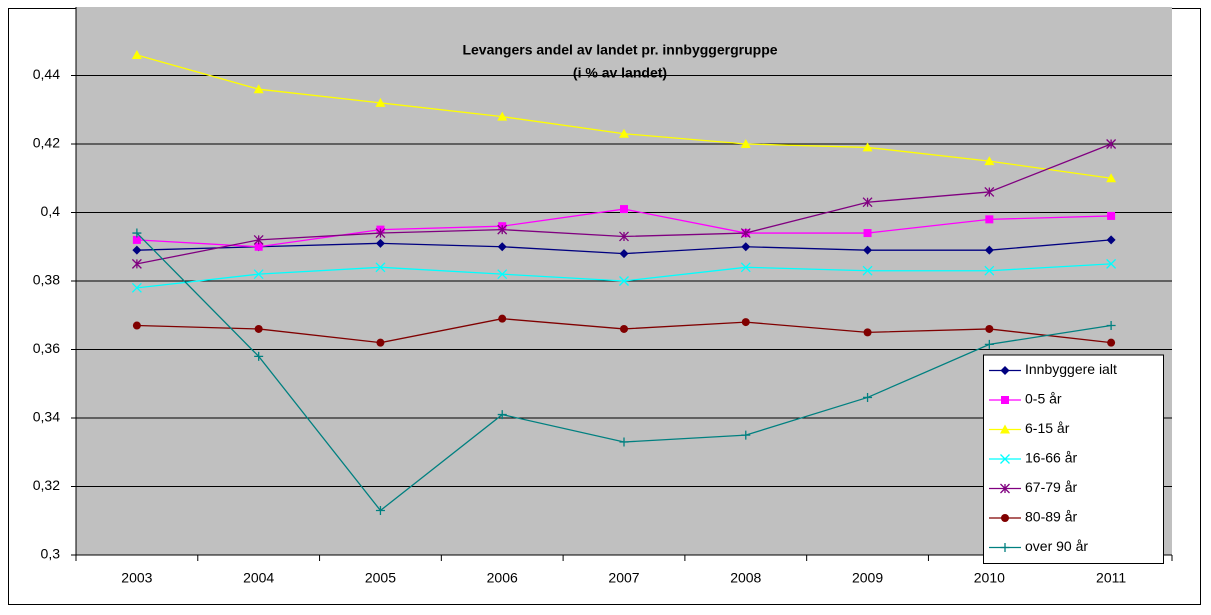 The height and width of the screenshot is (615, 1211). Describe the element at coordinates (1111, 578) in the screenshot. I see `x-tick-label: 2011` at that location.